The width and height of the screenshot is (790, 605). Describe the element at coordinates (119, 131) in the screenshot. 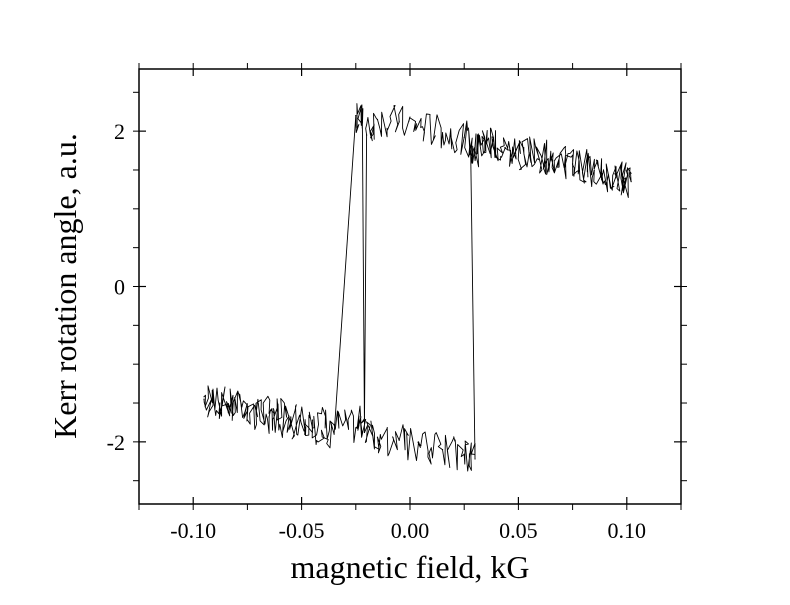

I see `y-tick-label: 2` at that location.